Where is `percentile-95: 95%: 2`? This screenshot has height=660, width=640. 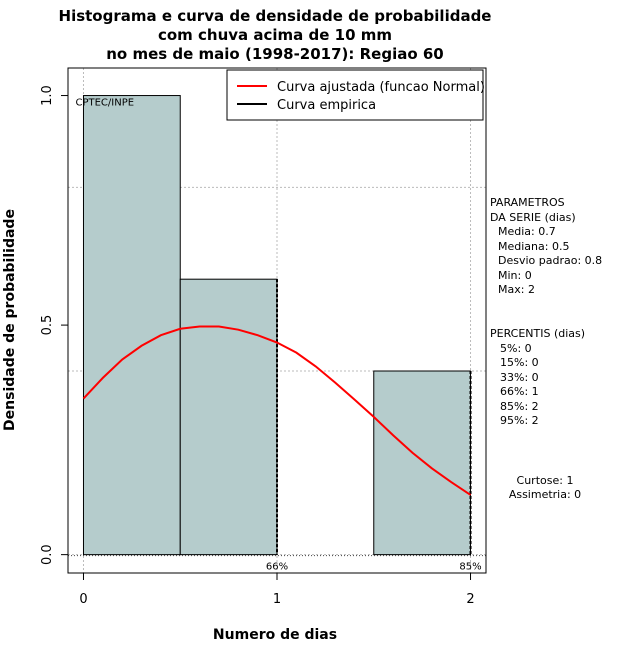 percentile-95: 95%: 2 is located at coordinates (519, 420).